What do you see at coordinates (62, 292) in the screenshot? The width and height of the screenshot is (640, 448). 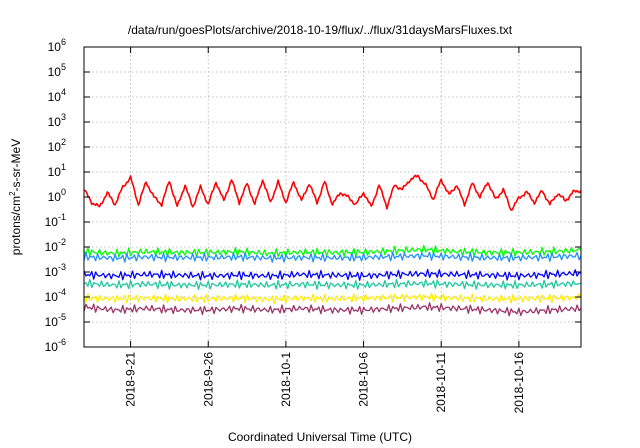 I see `y-tick-exp: -4` at bounding box center [62, 292].